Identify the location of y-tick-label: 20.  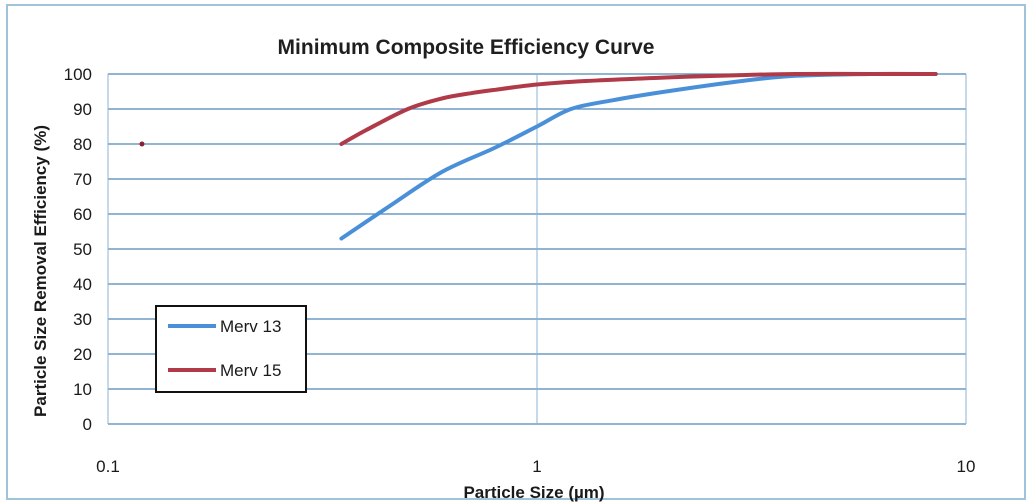
(82, 354).